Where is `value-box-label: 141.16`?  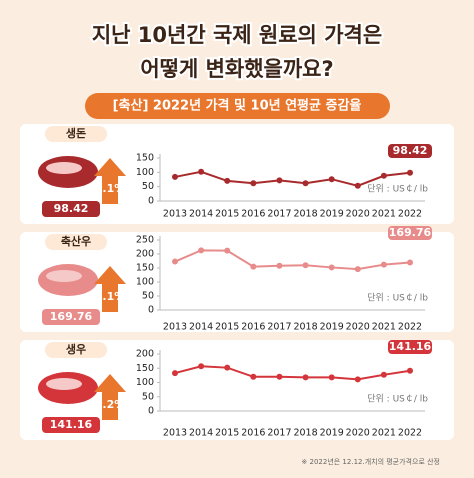
value-box-label: 141.16 is located at coordinates (71, 424).